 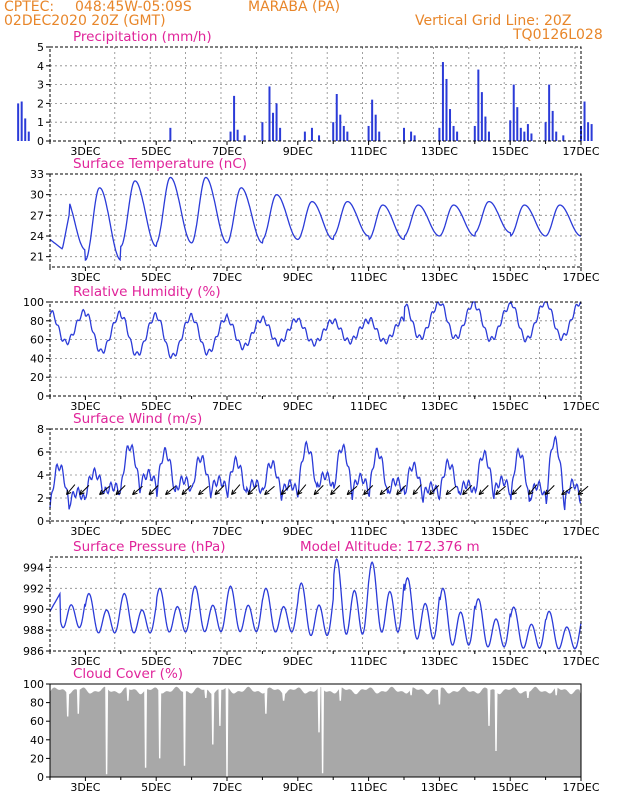 What do you see at coordinates (156, 151) in the screenshot?
I see `precip-xtick-label: 5DEC` at bounding box center [156, 151].